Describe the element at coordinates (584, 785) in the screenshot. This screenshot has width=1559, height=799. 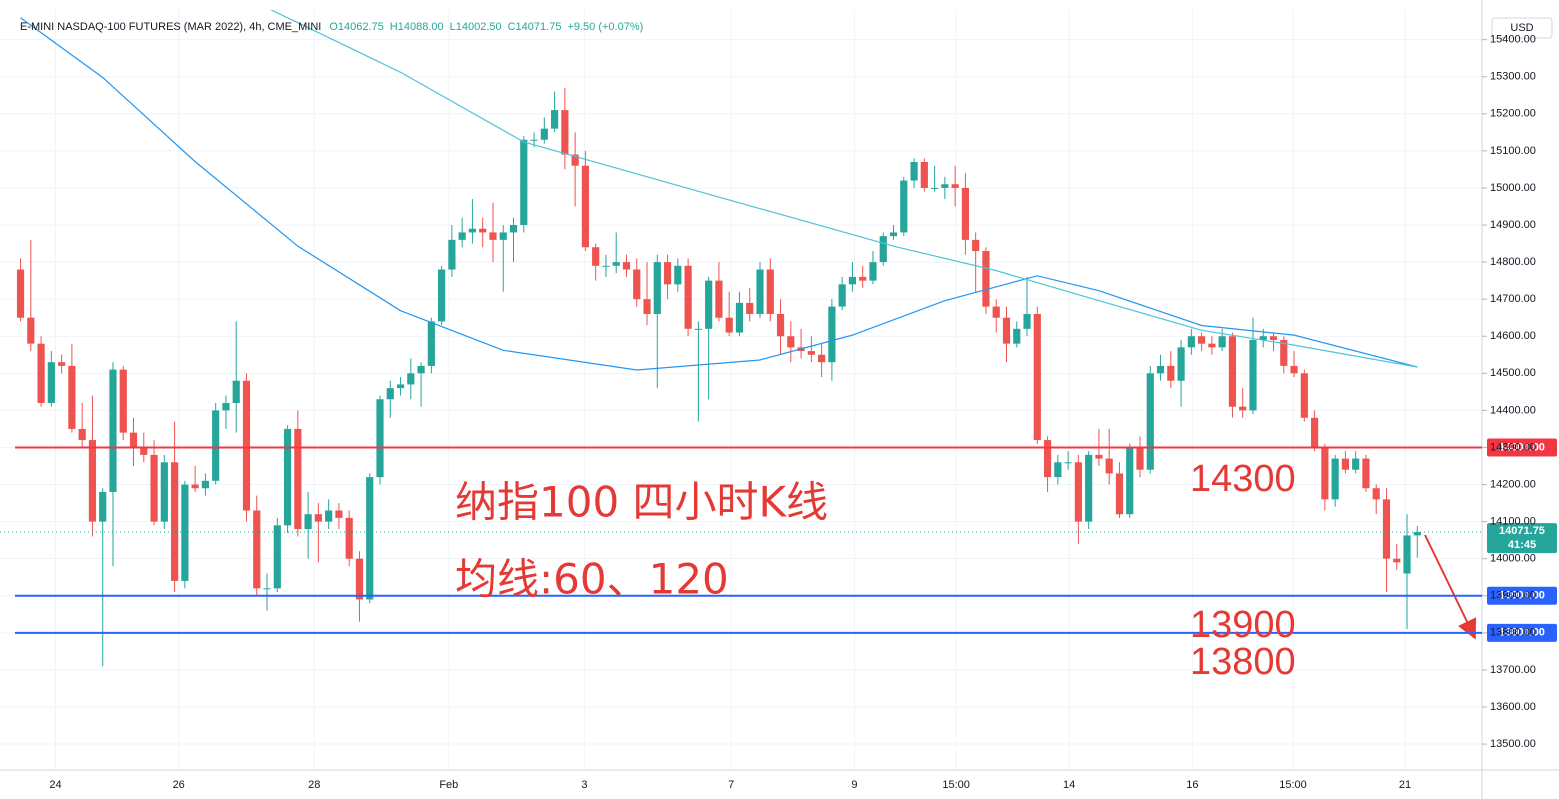
I see `x-tick-label: 3` at that location.